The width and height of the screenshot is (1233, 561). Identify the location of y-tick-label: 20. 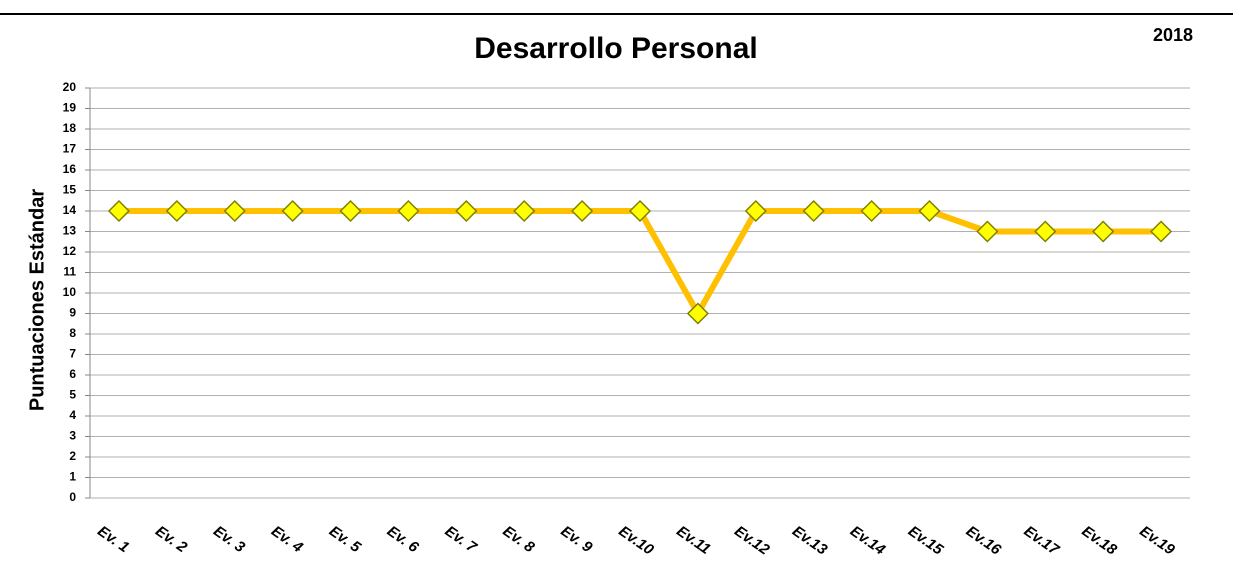
(70, 87).